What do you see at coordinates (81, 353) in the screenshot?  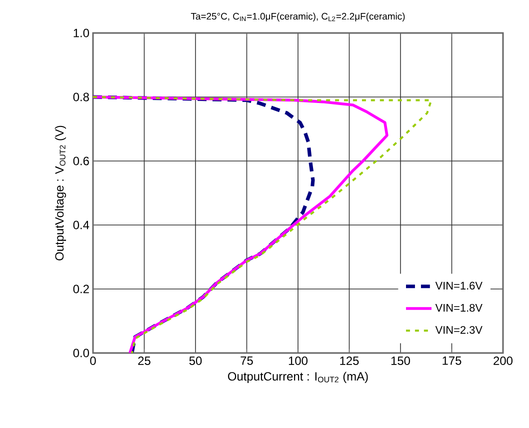 I see `y-tick-label: 0.0` at bounding box center [81, 353].